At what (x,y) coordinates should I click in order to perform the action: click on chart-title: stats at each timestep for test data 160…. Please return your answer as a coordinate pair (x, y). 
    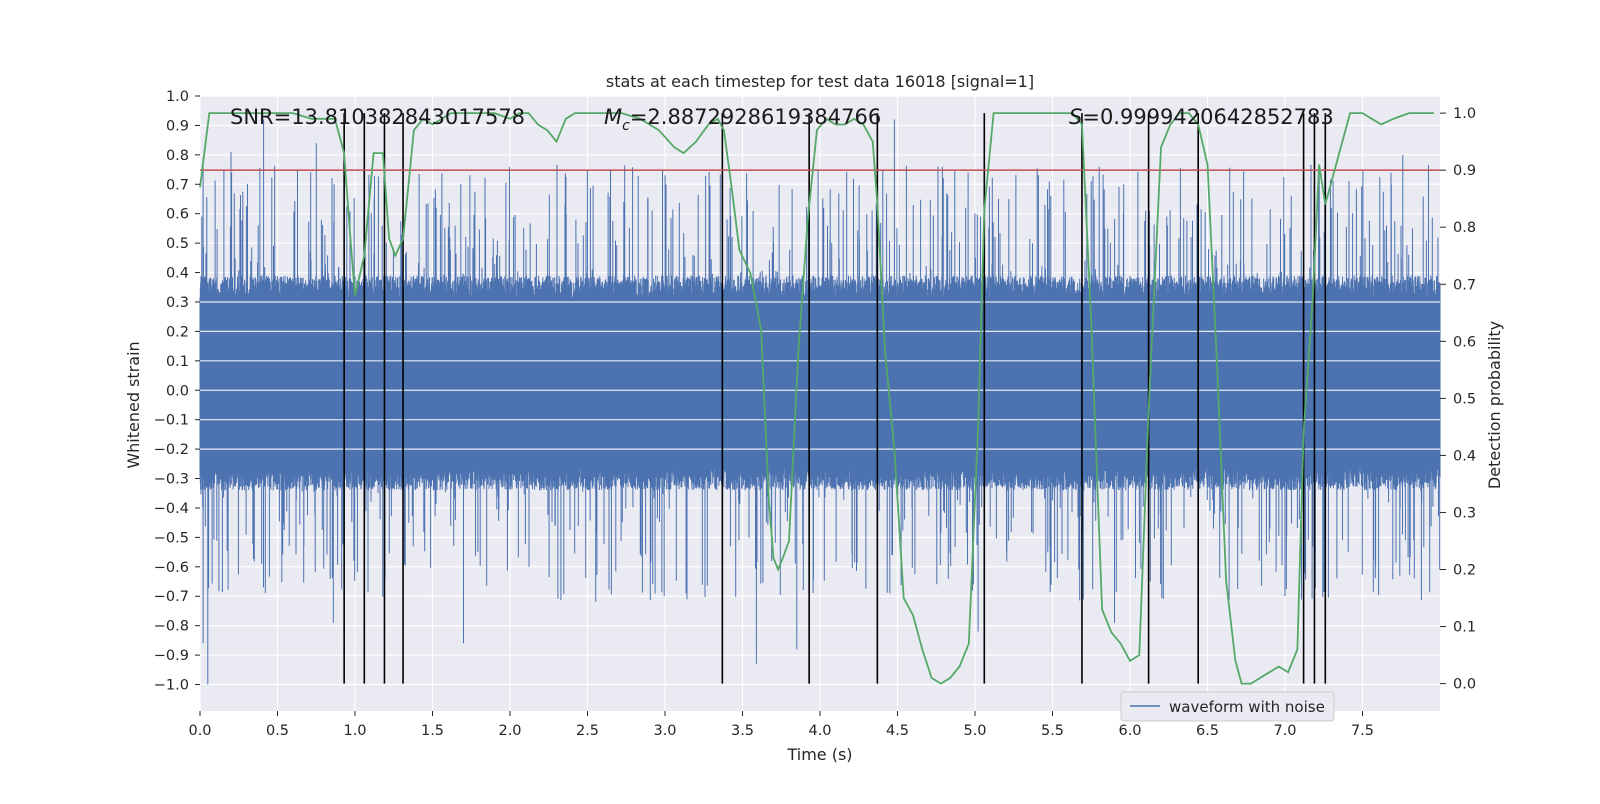
    Looking at the image, I should click on (820, 81).